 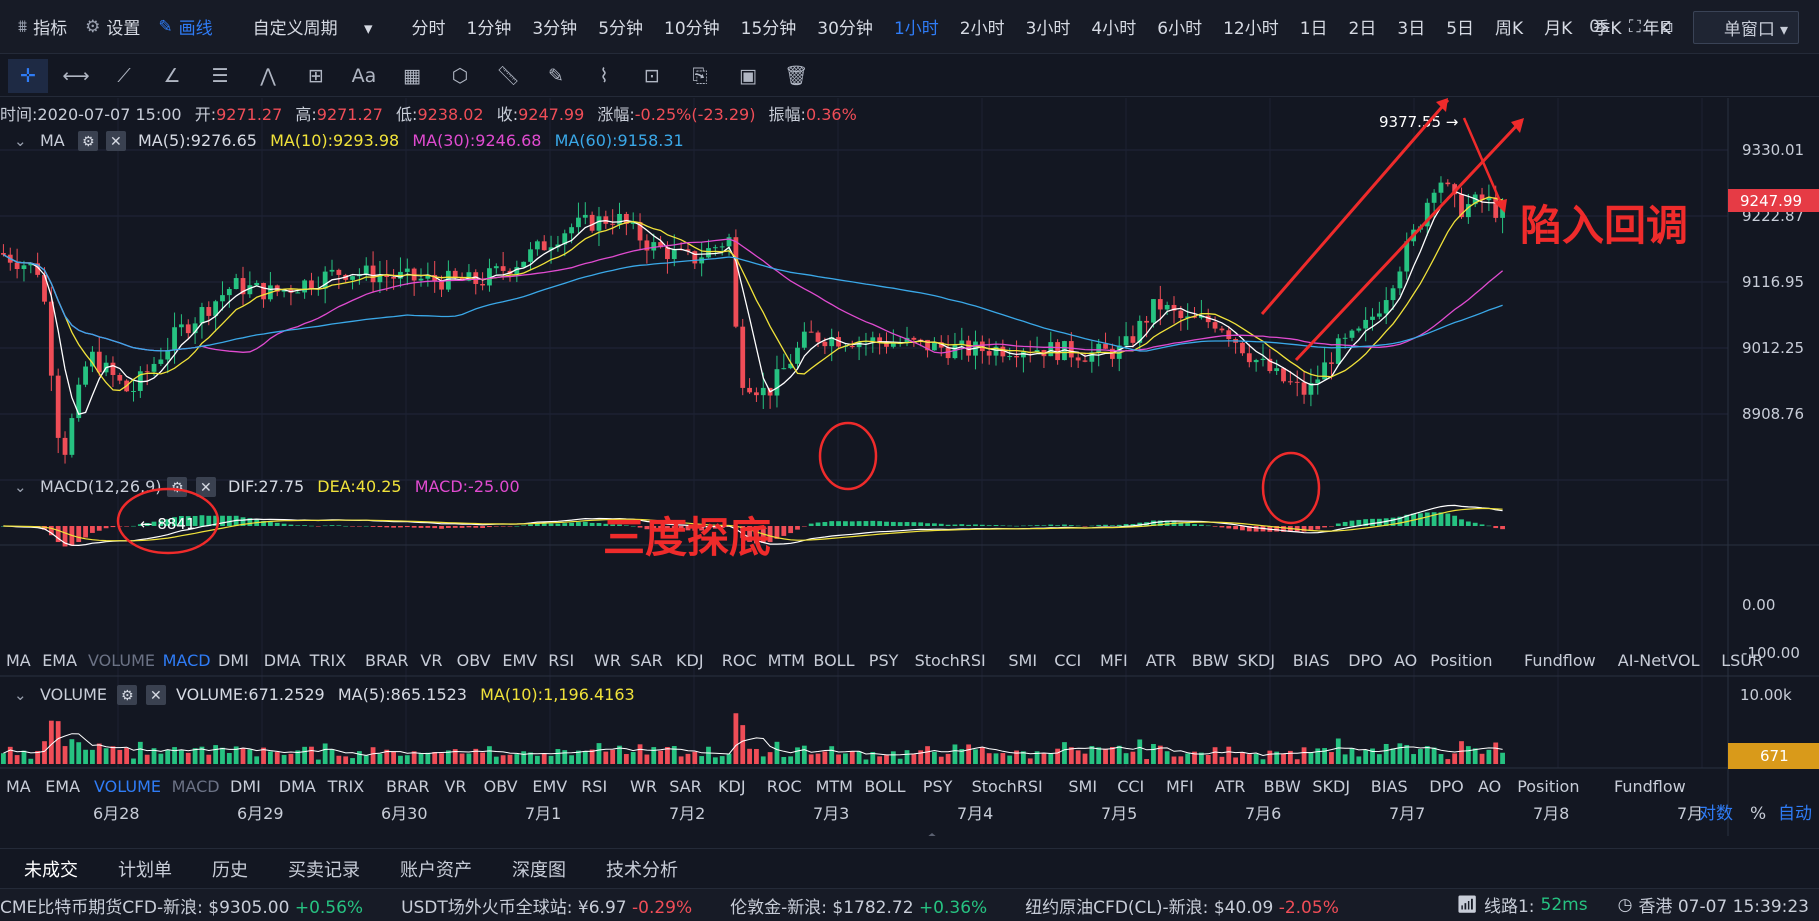 I want to click on indicators-button: ⩩ 指标, so click(x=42, y=27).